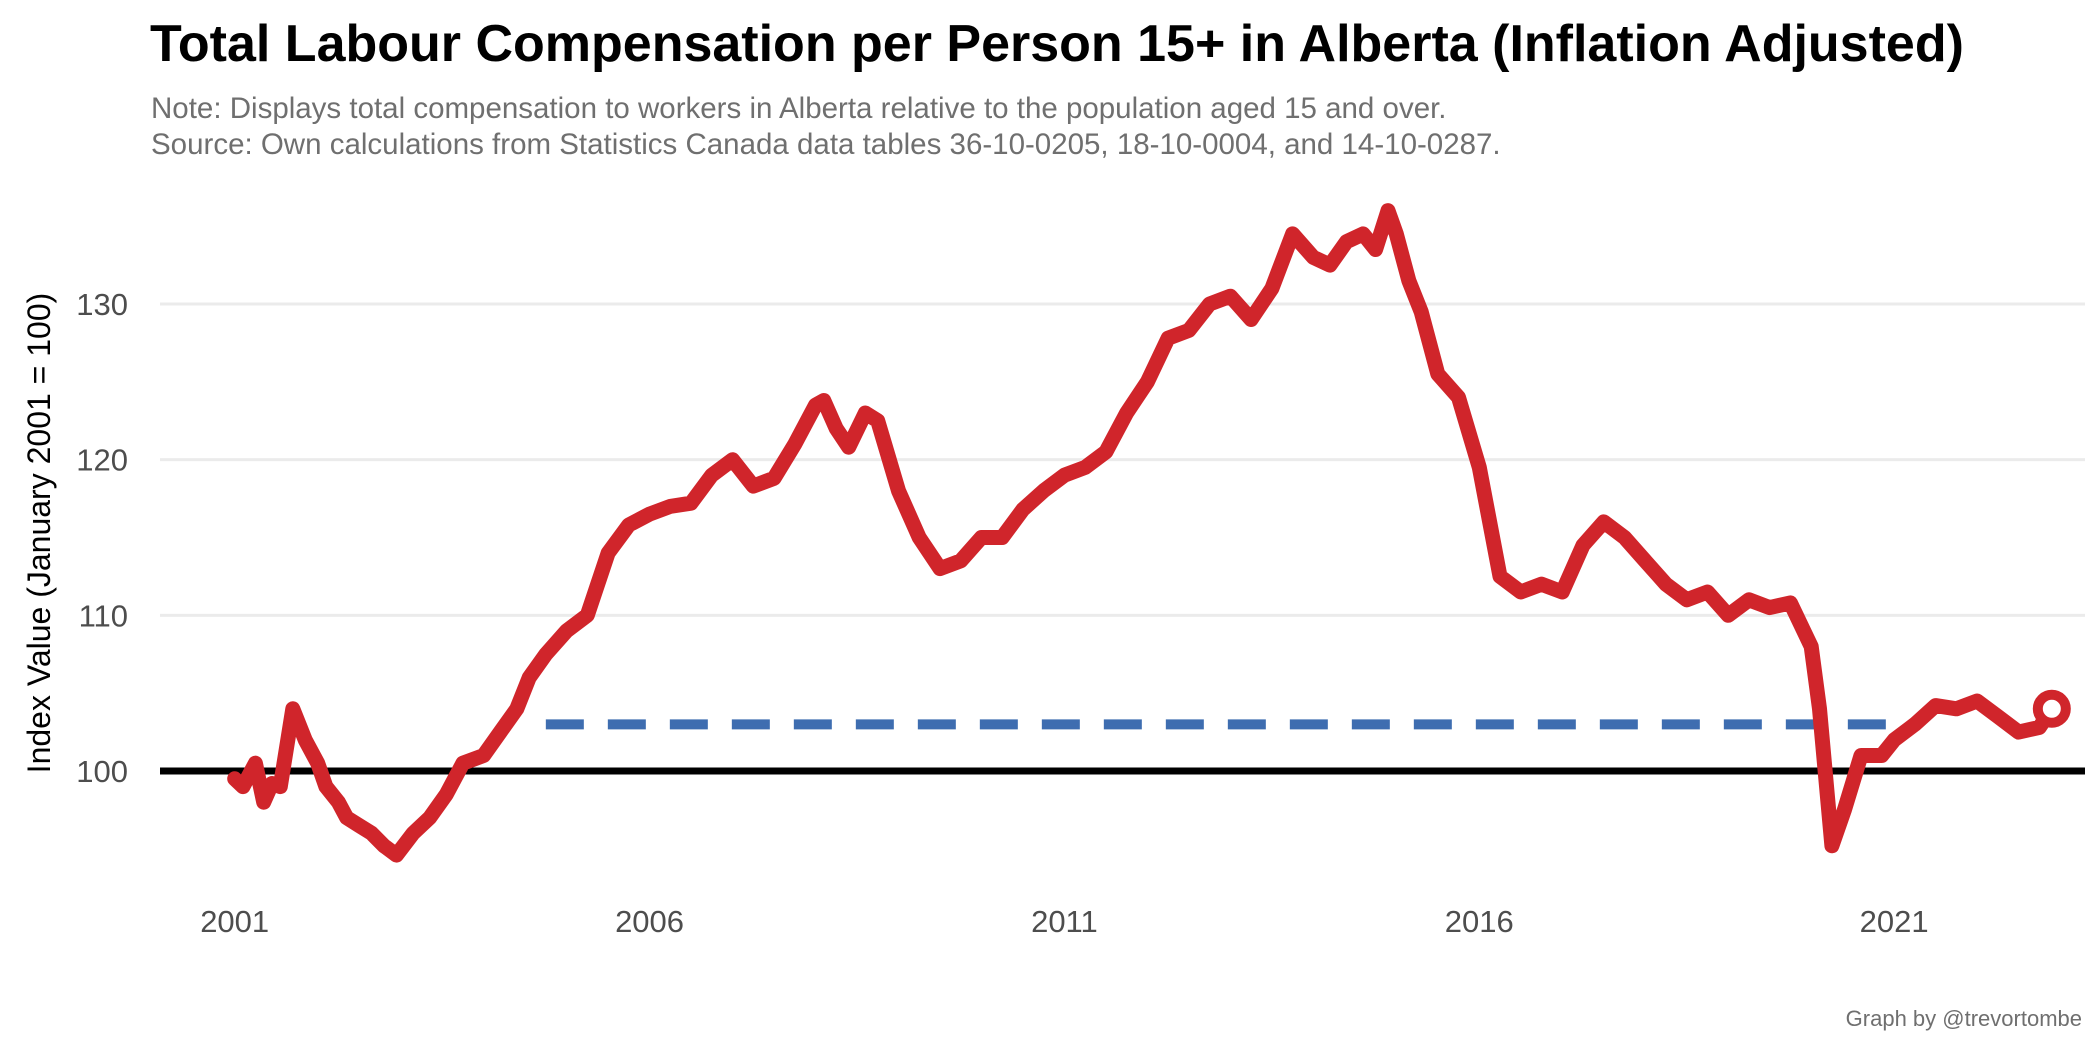 This screenshot has height=1050, width=2100. Describe the element at coordinates (102, 771) in the screenshot. I see `y-tick-label-100: 100` at that location.